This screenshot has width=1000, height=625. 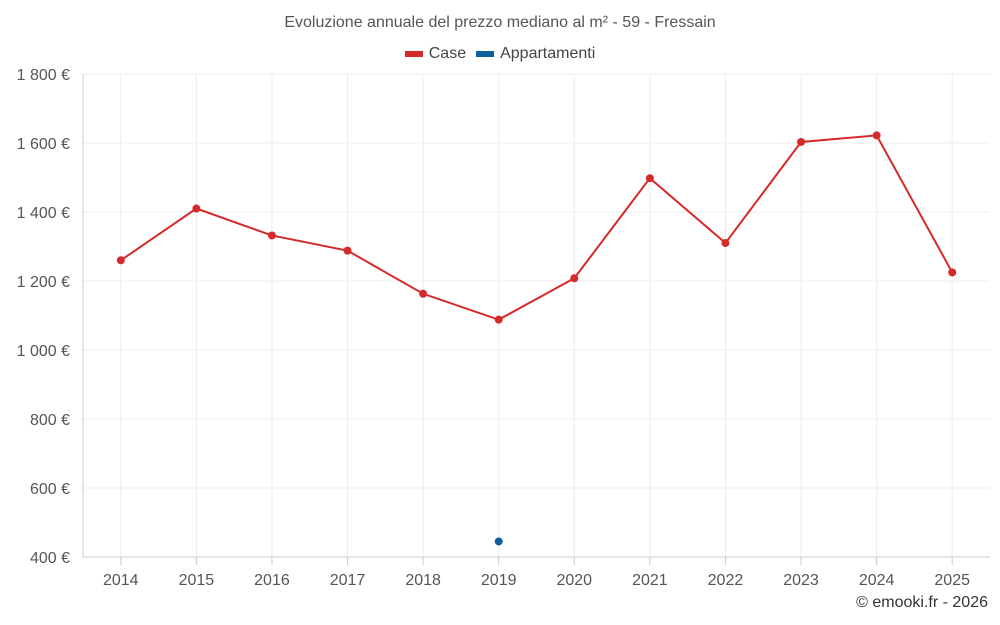 What do you see at coordinates (197, 580) in the screenshot?
I see `x-tick-label: 2015` at bounding box center [197, 580].